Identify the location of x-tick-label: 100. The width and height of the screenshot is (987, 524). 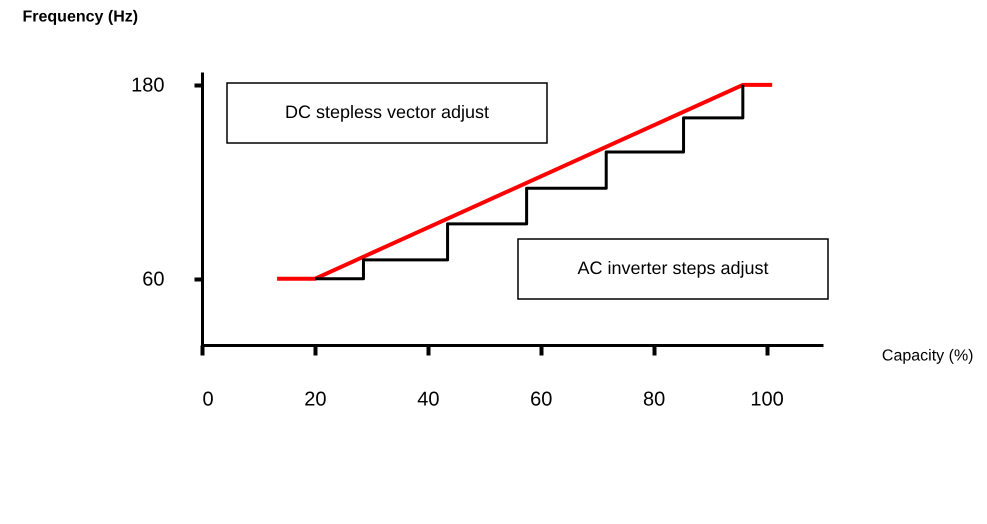
(767, 399).